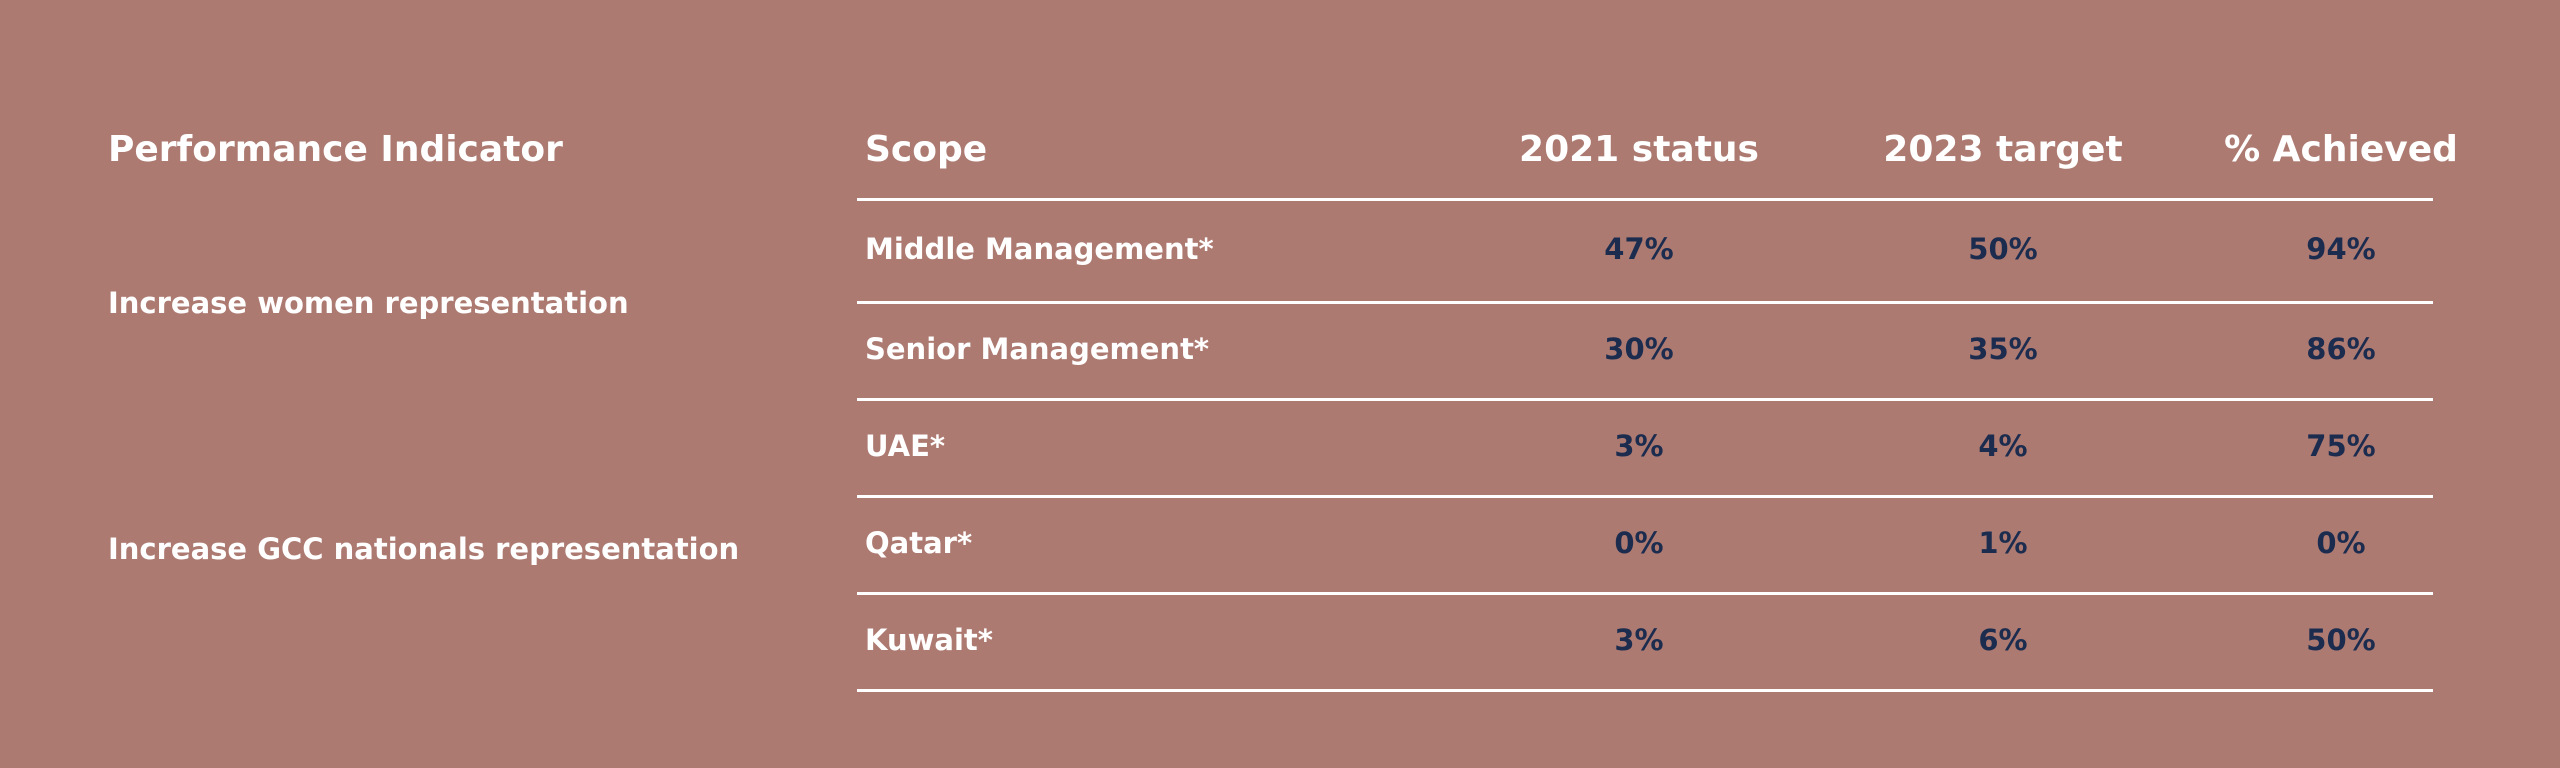 This screenshot has height=768, width=2560. Describe the element at coordinates (2341, 640) in the screenshot. I see `row-percent-achieved: 50%` at that location.